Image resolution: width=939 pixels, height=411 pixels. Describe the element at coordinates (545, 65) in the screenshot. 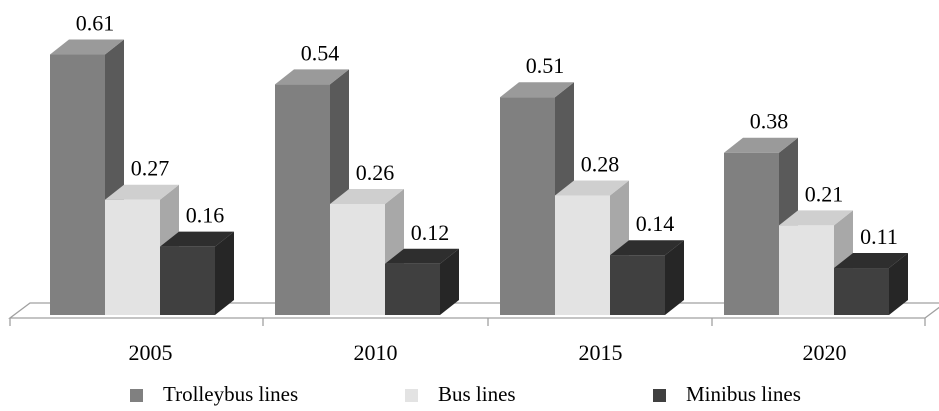

I see `value-label: 0.51` at that location.